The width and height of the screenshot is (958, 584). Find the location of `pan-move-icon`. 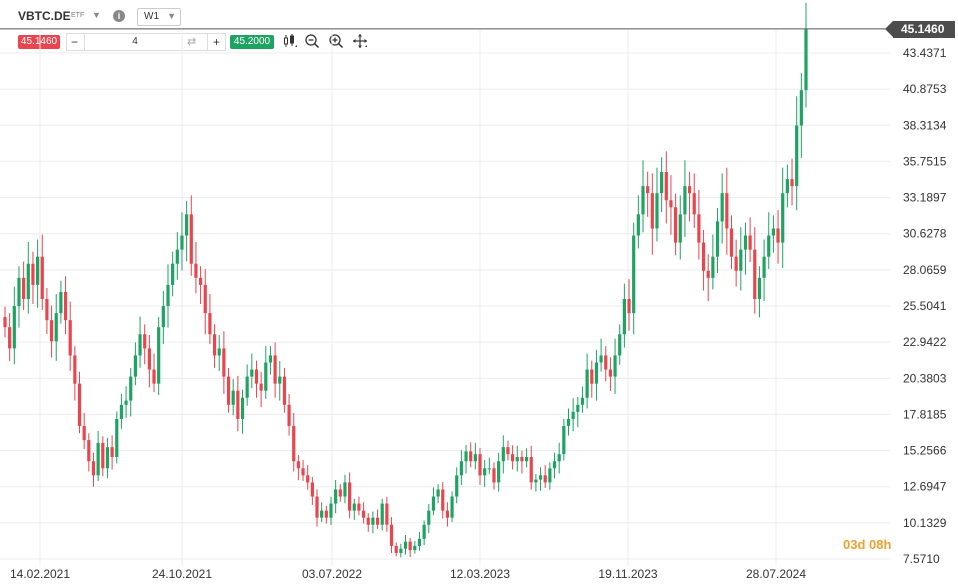

pan-move-icon is located at coordinates (360, 41).